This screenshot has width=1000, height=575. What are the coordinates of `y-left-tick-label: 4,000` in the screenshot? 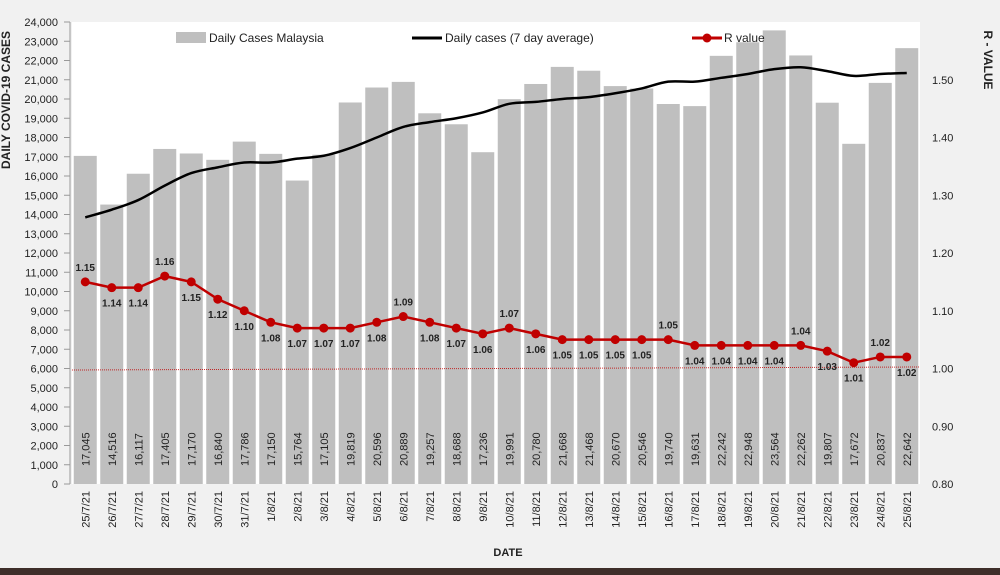 It's located at (44, 408).